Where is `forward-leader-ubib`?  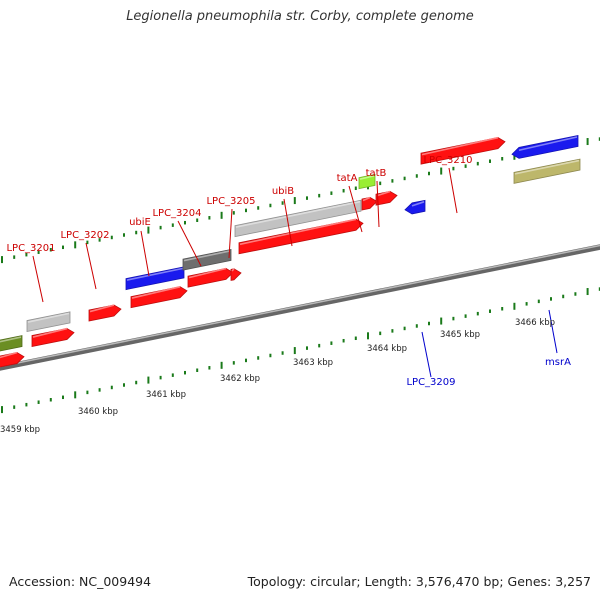
forward-leader-ubib is located at coordinates (288, 222).